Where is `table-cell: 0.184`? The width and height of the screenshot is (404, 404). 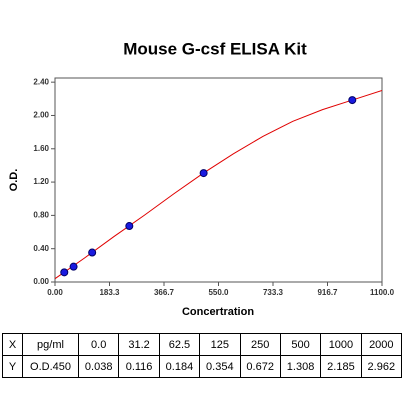
table-cell: 0.184 is located at coordinates (179, 366).